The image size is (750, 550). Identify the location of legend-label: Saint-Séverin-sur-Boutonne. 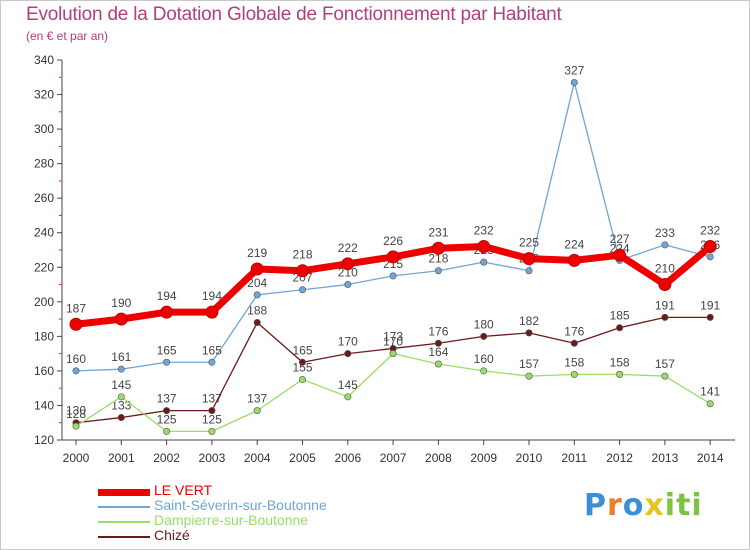
(240, 505).